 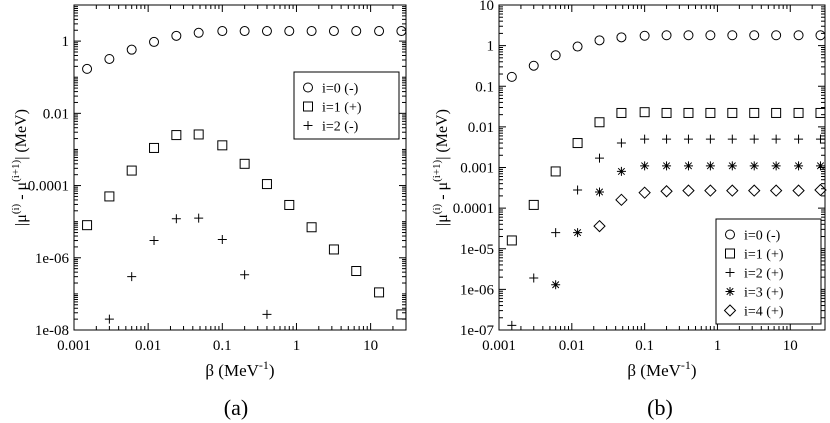 What do you see at coordinates (491, 47) in the screenshot?
I see `y-tick-label: 1` at bounding box center [491, 47].